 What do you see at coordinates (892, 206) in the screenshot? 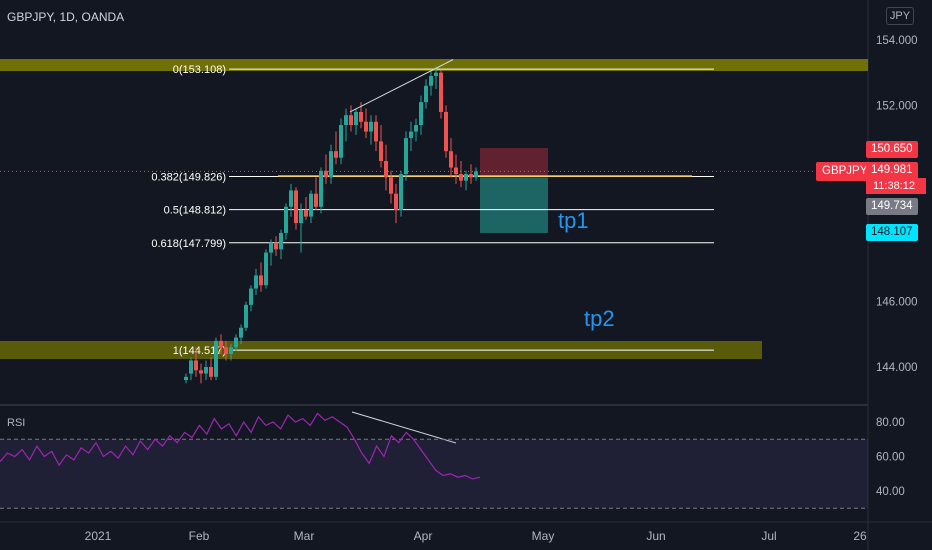
I see `entry-price-tag: 149.734` at bounding box center [892, 206].